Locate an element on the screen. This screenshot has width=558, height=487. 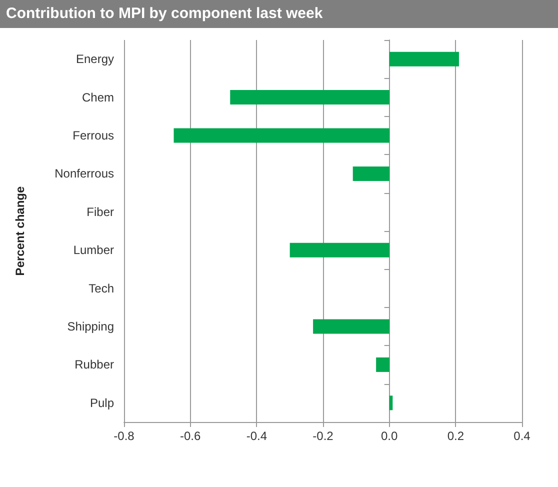
y-axis-title: Percent change is located at coordinates (20, 231).